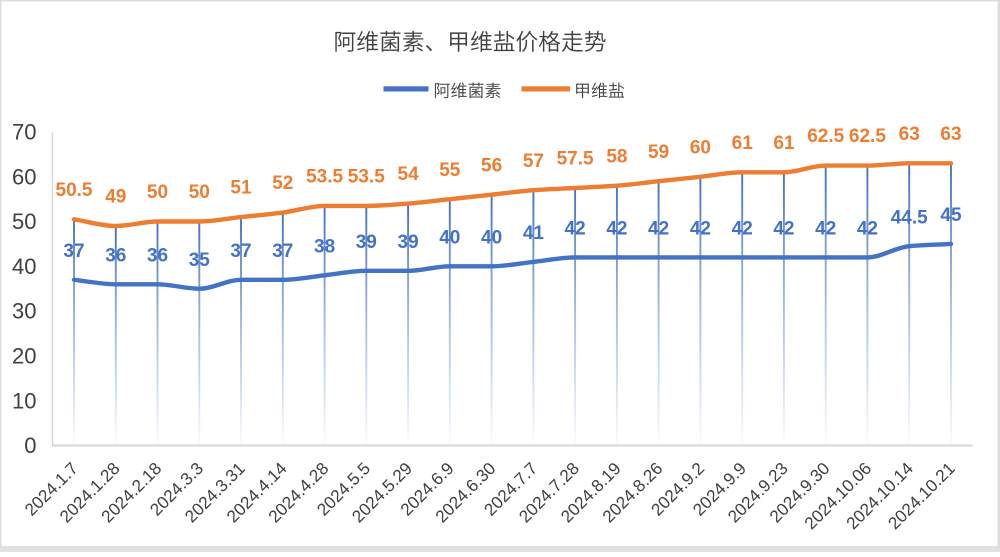 The image size is (1000, 557). What do you see at coordinates (409, 174) in the screenshot?
I see `svg-text: 54` at bounding box center [409, 174].